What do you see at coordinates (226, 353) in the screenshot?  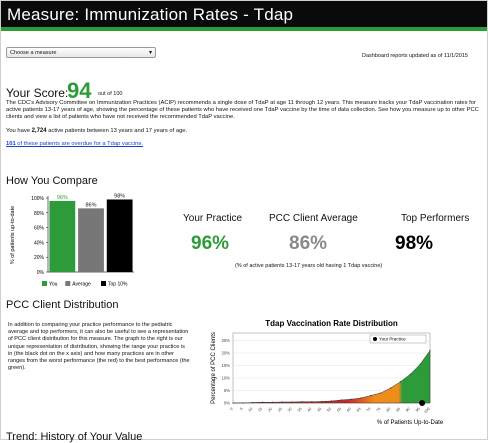 I see `distribution-y-tick: 20%` at bounding box center [226, 353].